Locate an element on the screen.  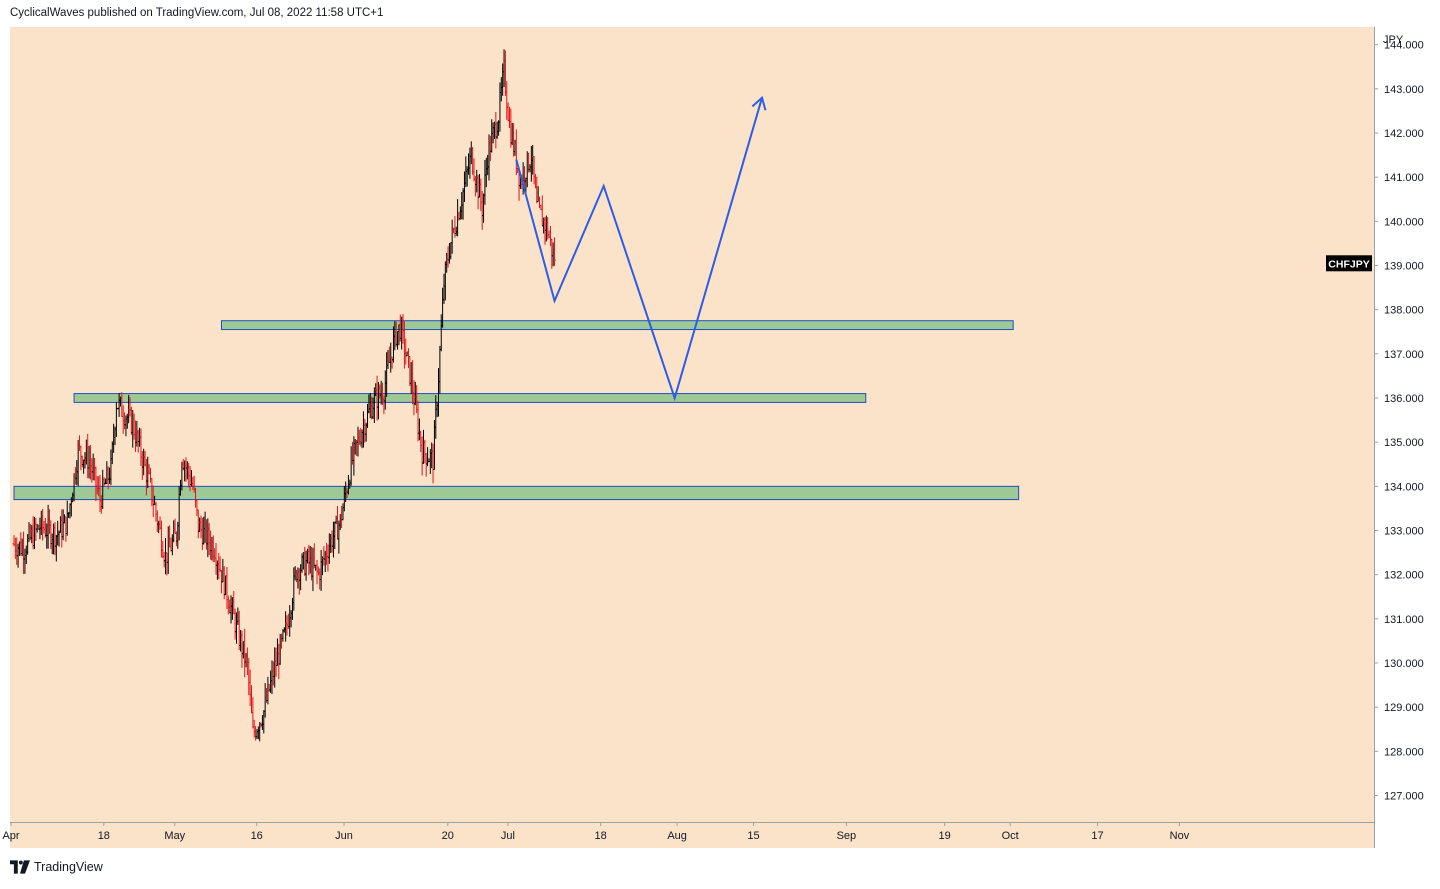
price-tick-label: 130.000 is located at coordinates (1404, 664).